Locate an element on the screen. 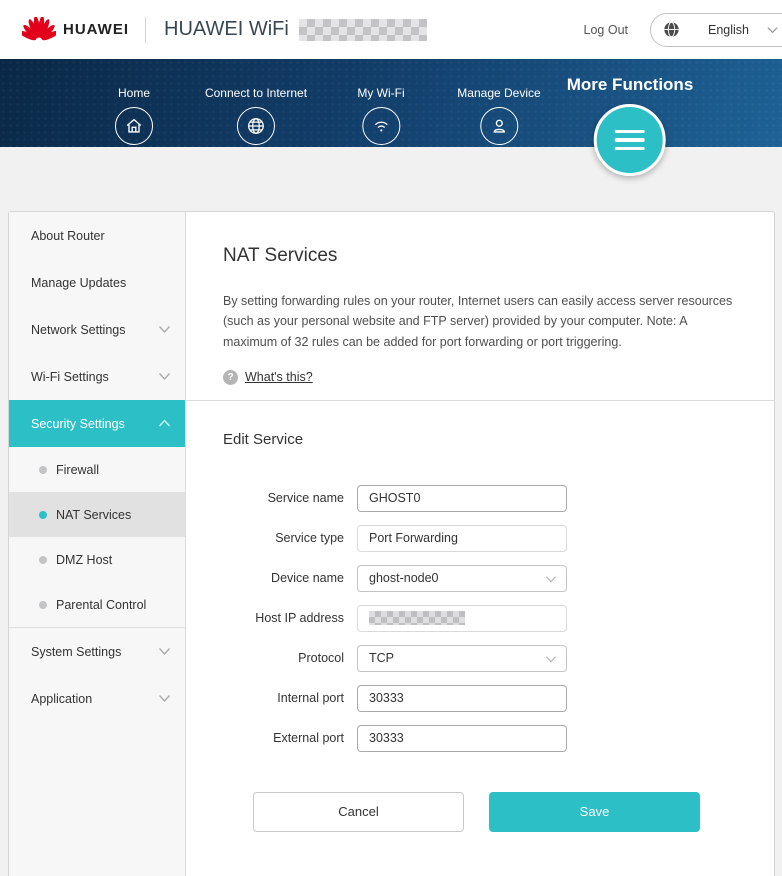 The width and height of the screenshot is (782, 876). internal-port-label: Internal port is located at coordinates (310, 698).